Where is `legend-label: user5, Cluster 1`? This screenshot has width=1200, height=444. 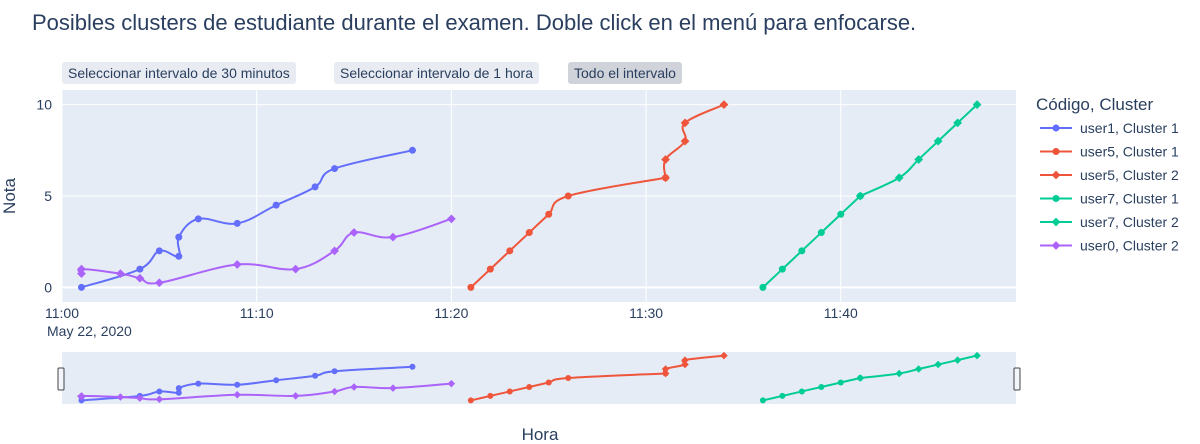 legend-label: user5, Cluster 1 is located at coordinates (1129, 152).